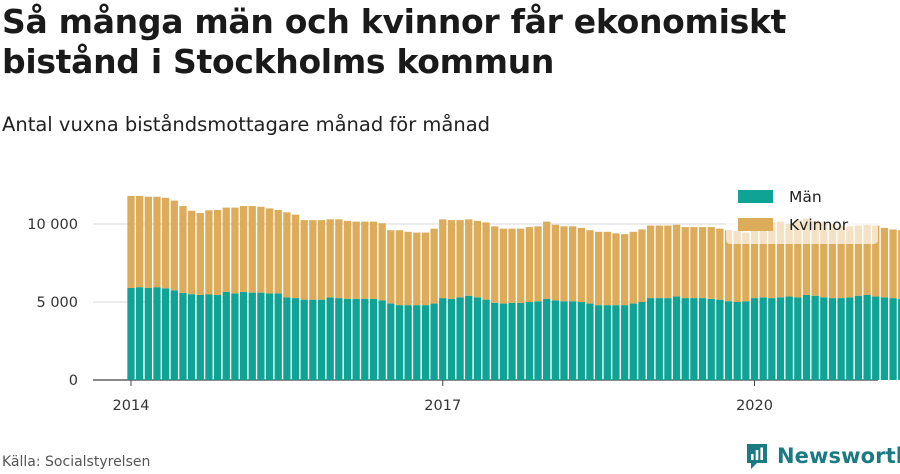 The width and height of the screenshot is (900, 474). What do you see at coordinates (52, 225) in the screenshot?
I see `y-tick-label: 10 000` at bounding box center [52, 225].